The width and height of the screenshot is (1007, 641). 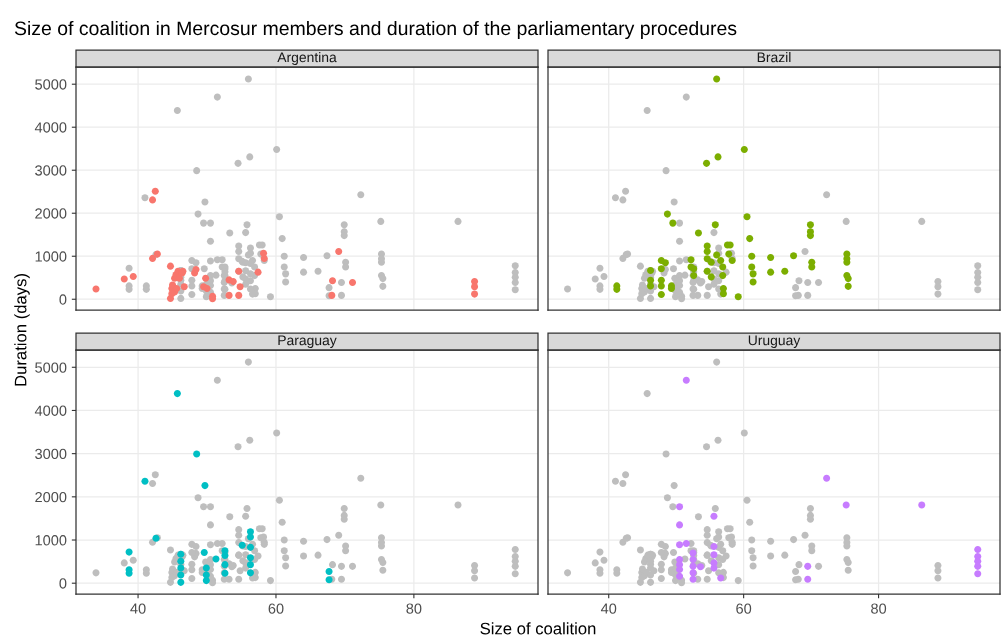 What do you see at coordinates (774, 57) in the screenshot?
I see `chart-title: Brazil` at bounding box center [774, 57].